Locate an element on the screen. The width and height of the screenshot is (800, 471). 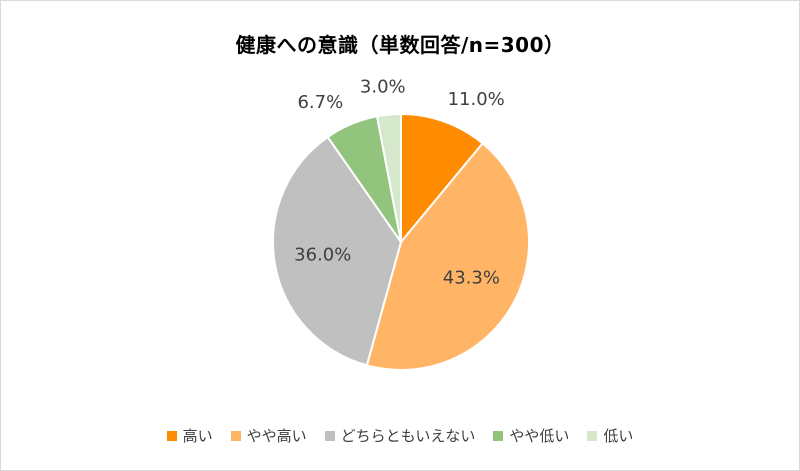
legend-item: 低い is located at coordinates (610, 435).